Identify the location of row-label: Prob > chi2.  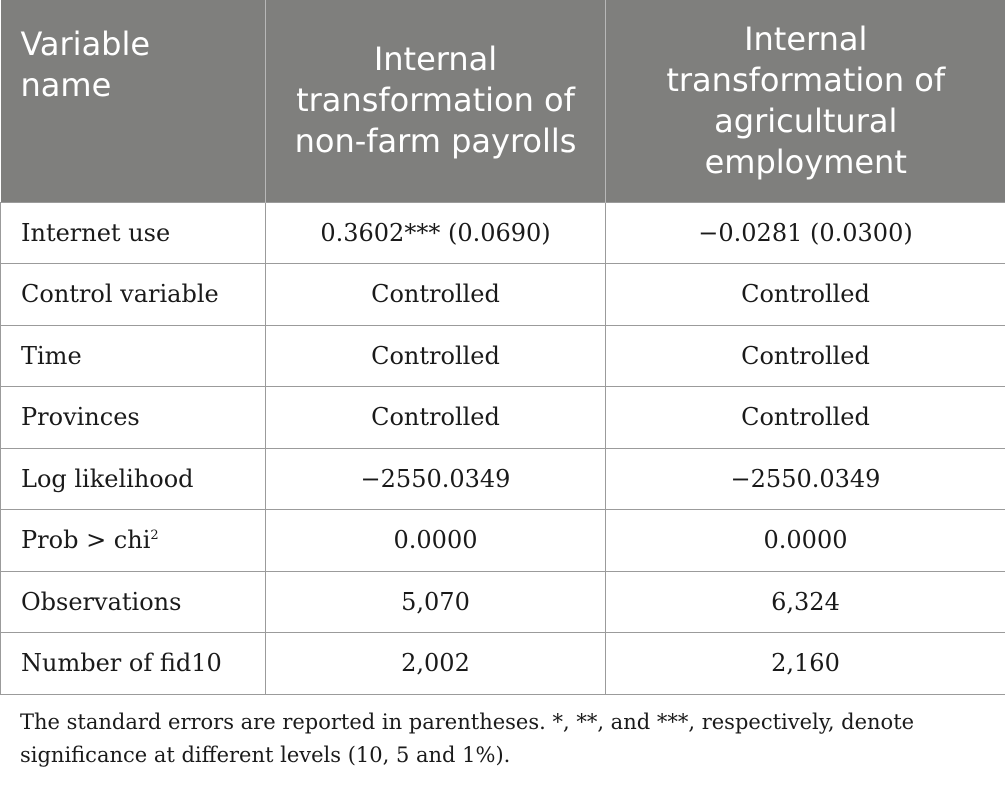
(133, 540).